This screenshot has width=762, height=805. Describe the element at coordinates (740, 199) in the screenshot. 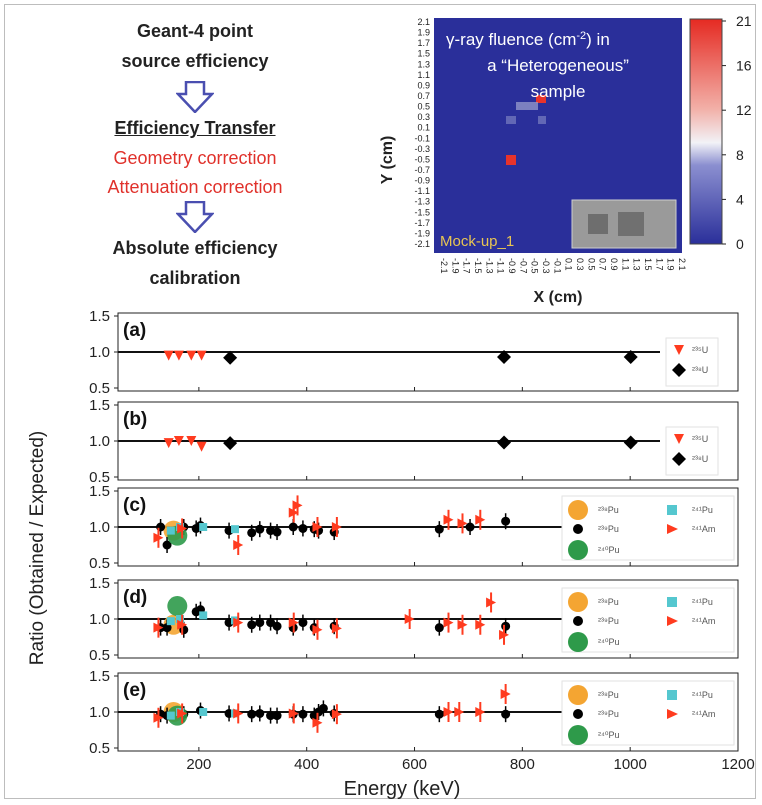

I see `colorbar-tick-label: 4` at that location.